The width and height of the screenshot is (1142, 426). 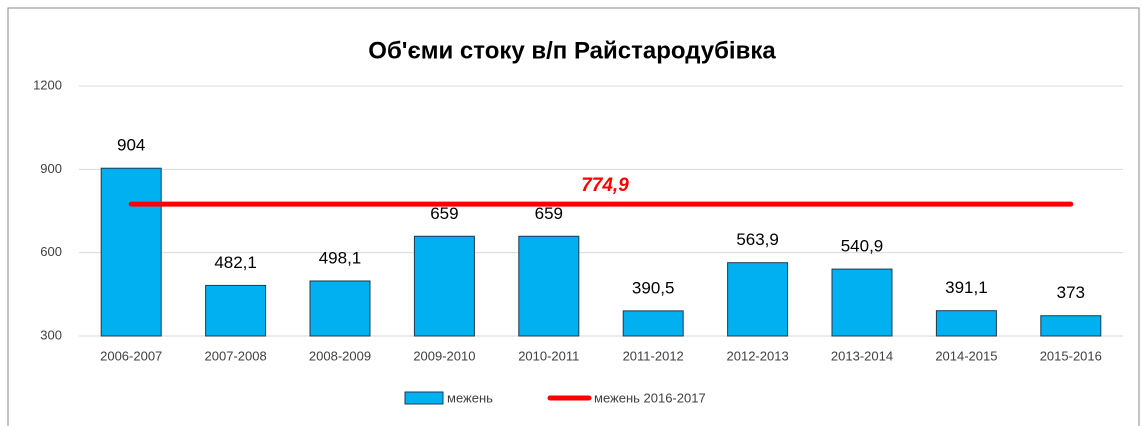 I want to click on x-tick-label: 2007-2008, so click(x=236, y=355).